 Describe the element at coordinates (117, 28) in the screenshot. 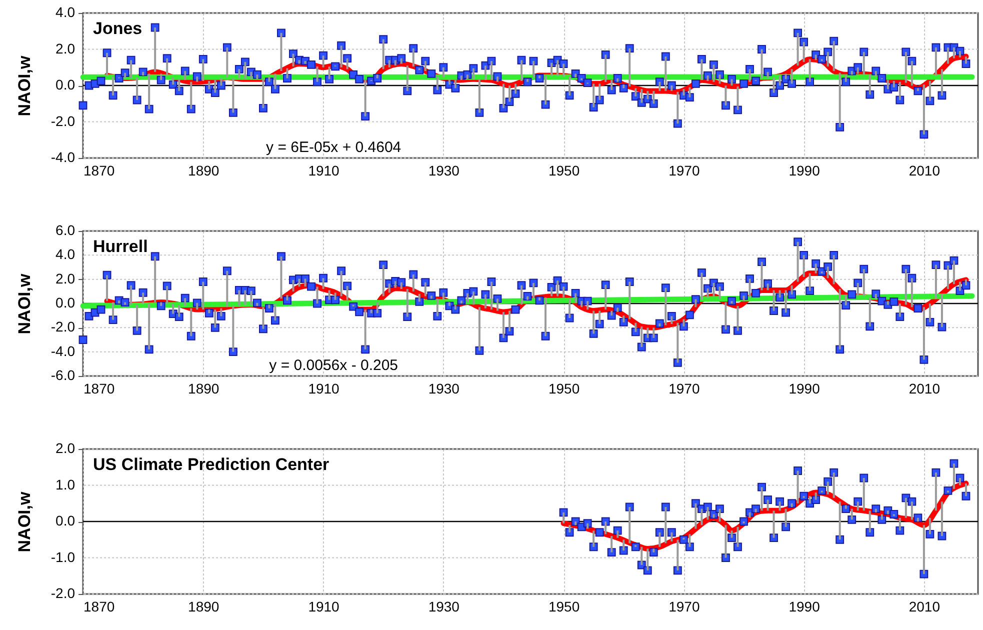

I see `chart-title: Jones` at that location.